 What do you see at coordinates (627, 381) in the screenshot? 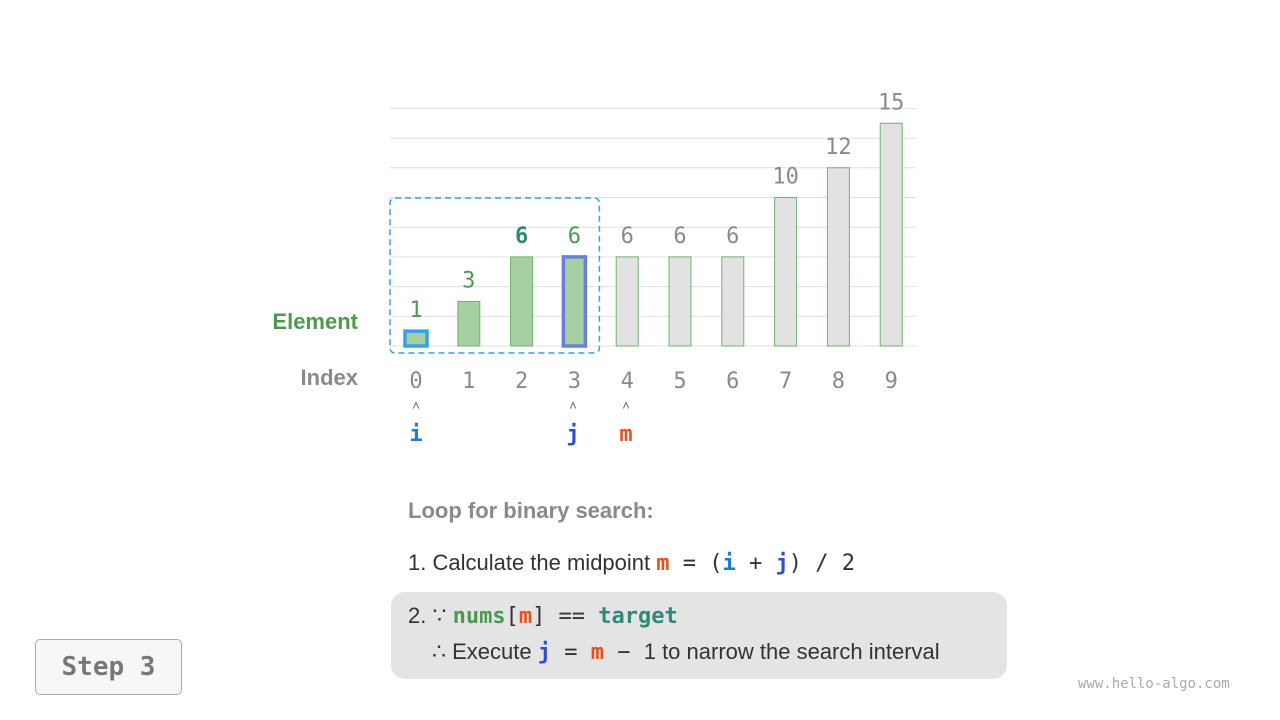
I see `index-label: 4` at bounding box center [627, 381].